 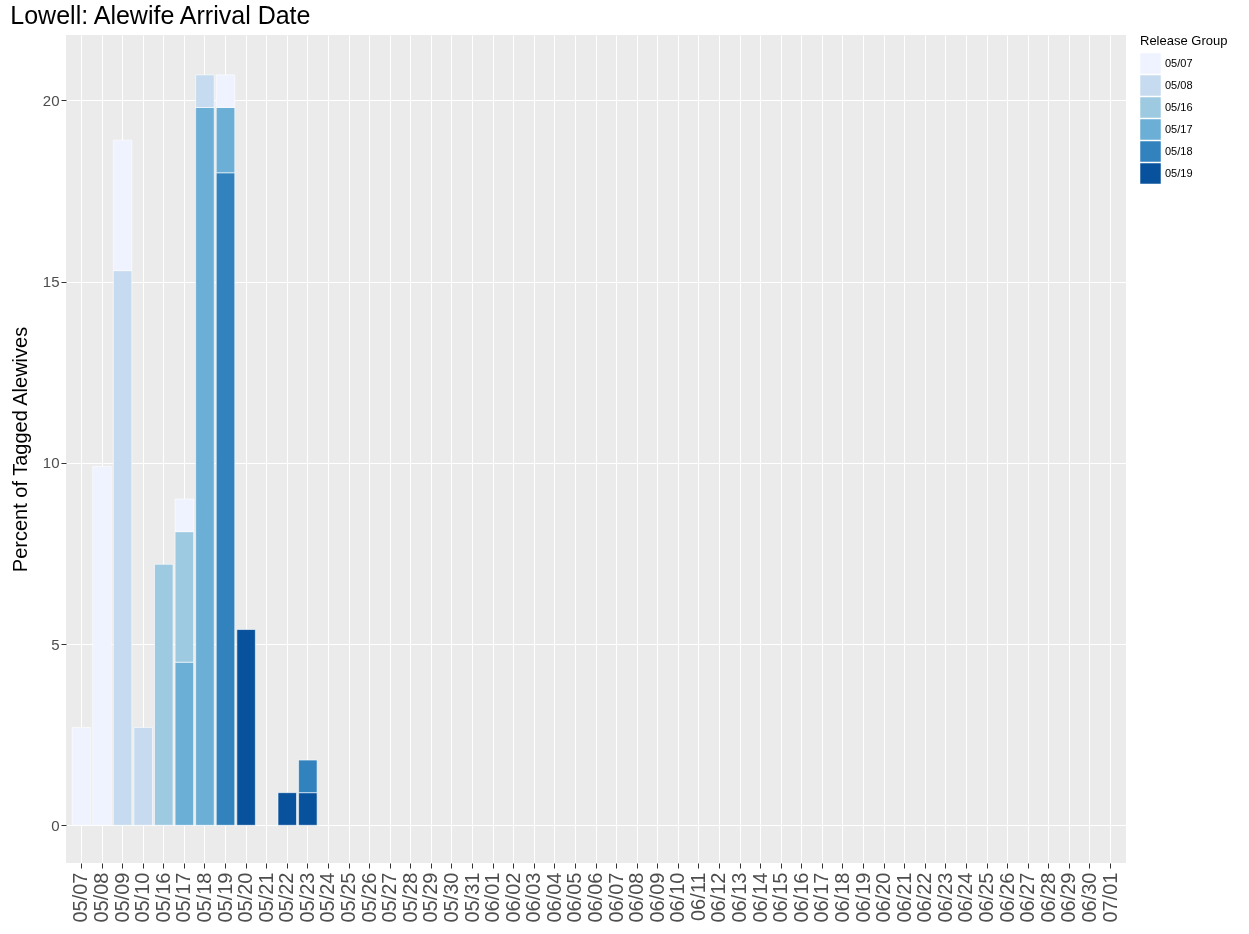 I want to click on y-axis-title: Percent of Tagged Alewives, so click(x=19, y=449).